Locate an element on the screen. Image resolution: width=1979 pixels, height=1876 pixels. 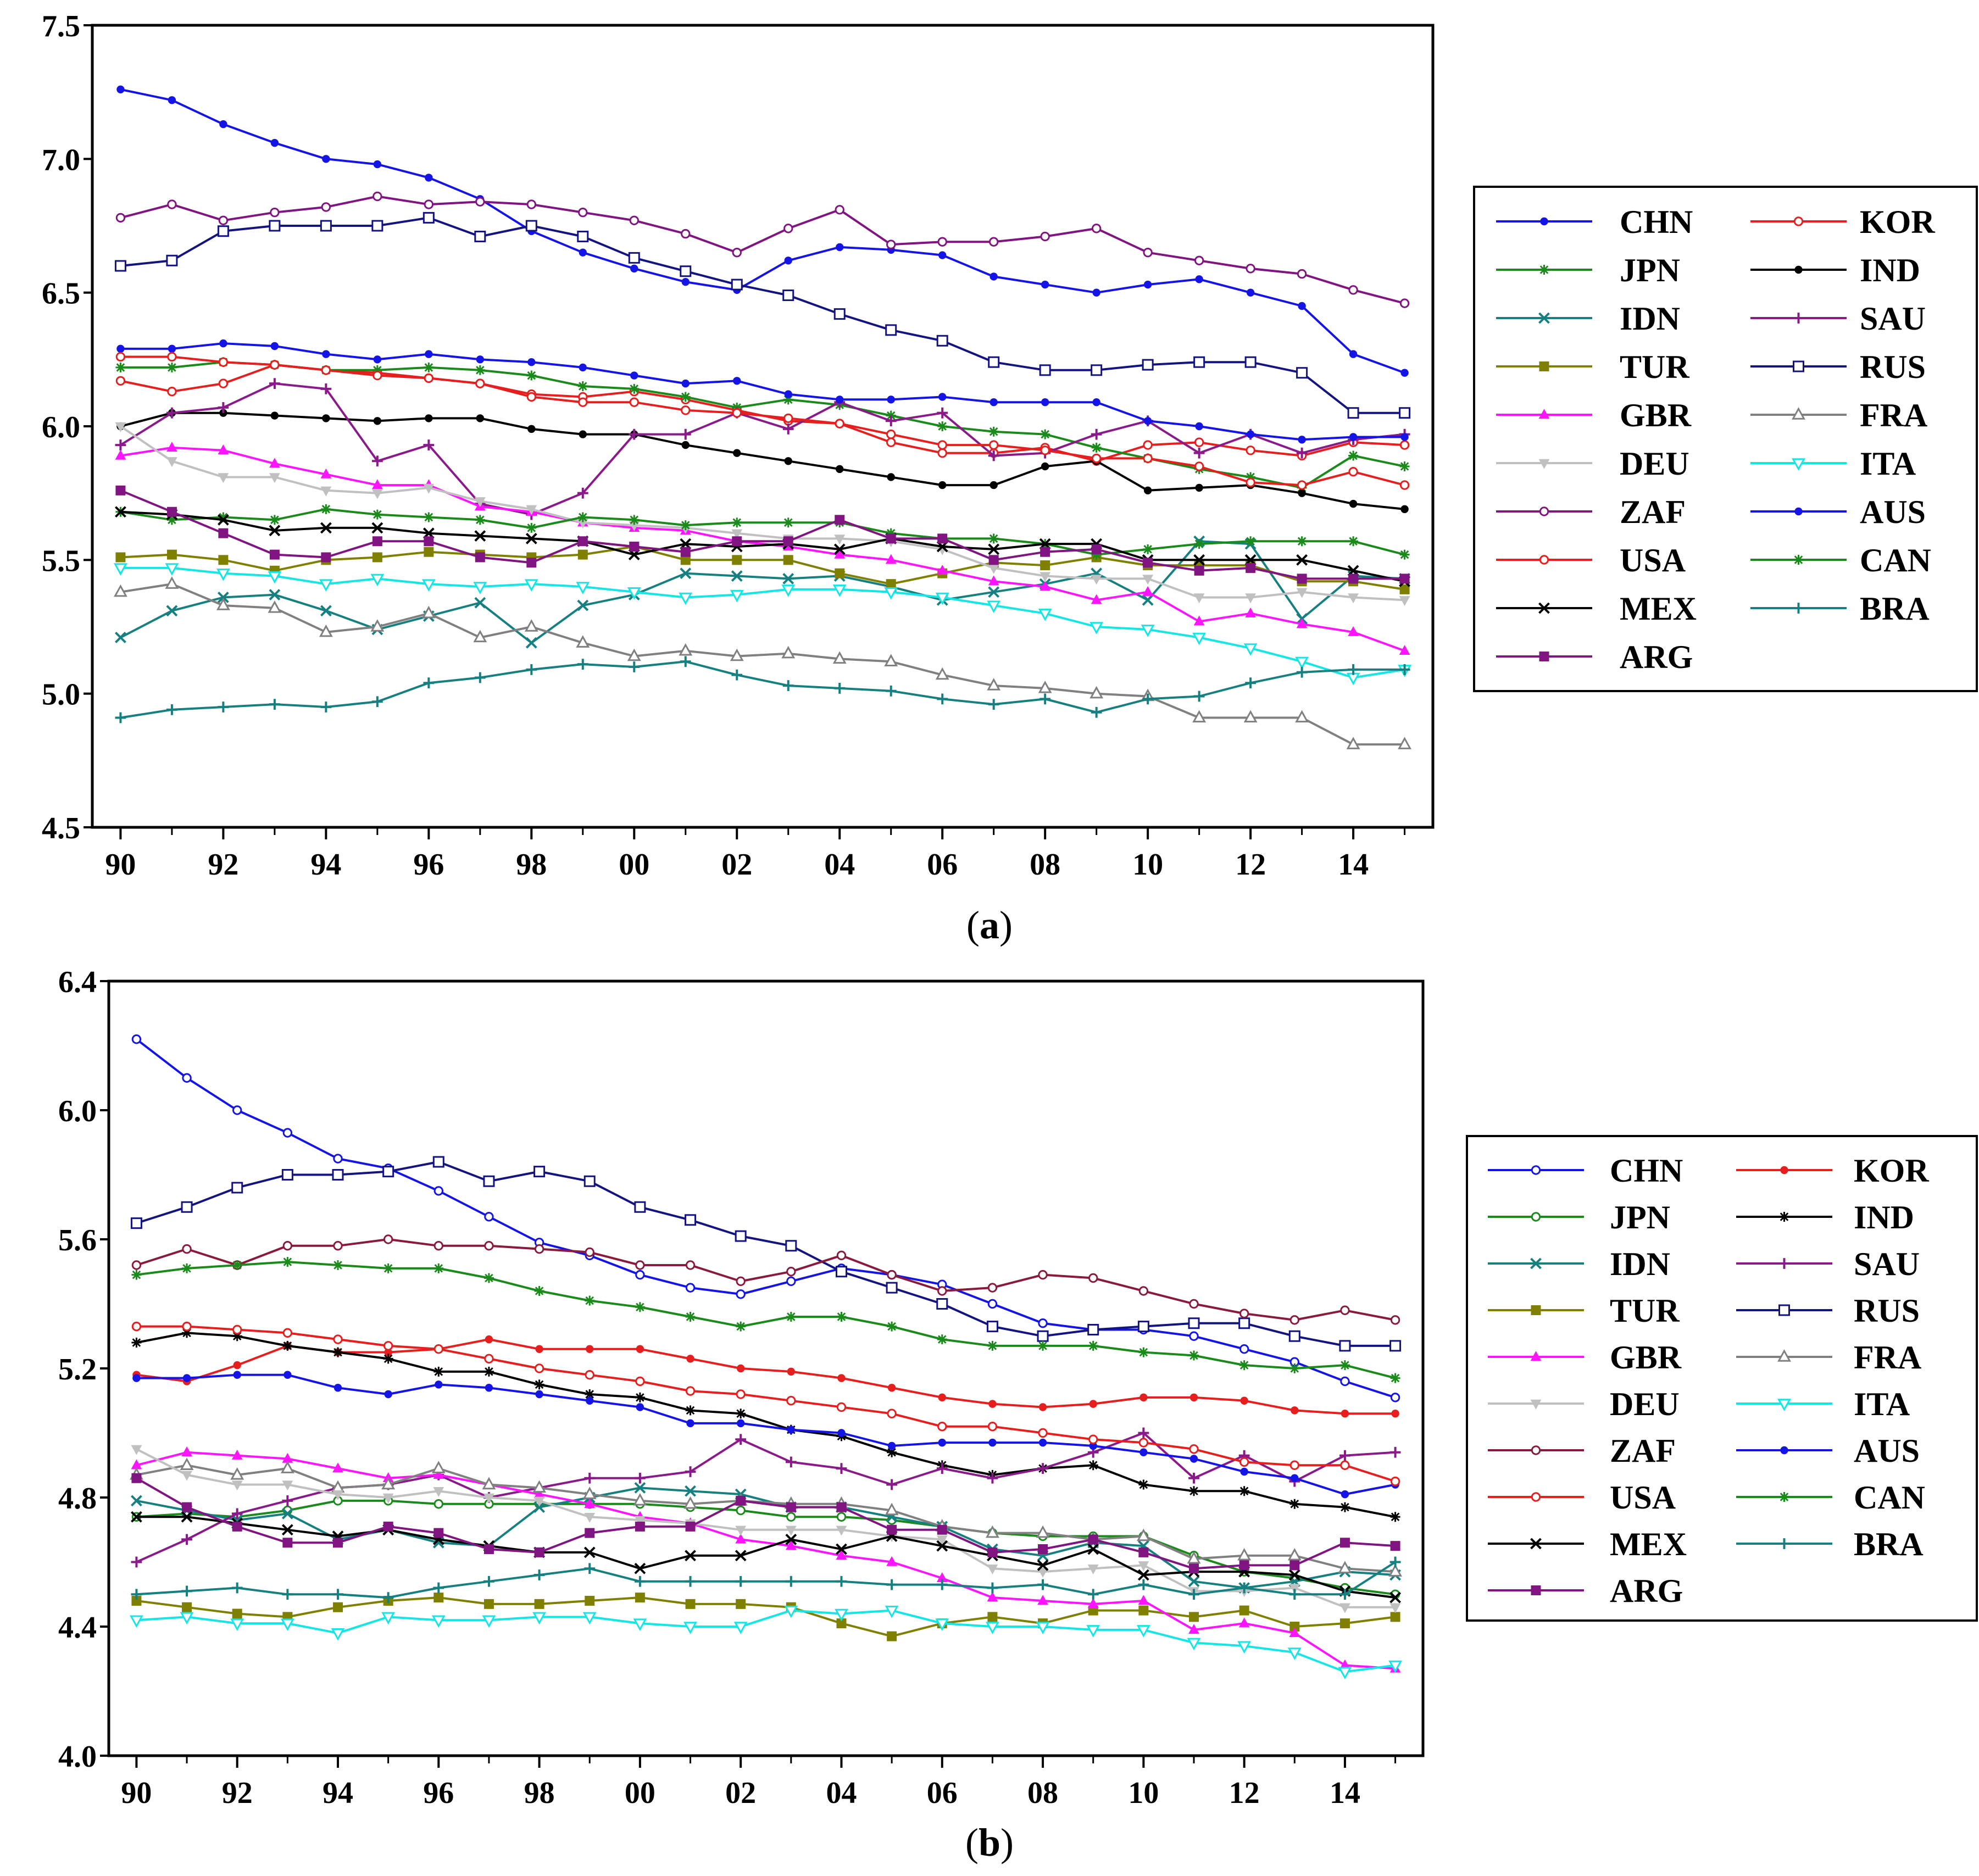
series-line-can is located at coordinates (766, 1320).